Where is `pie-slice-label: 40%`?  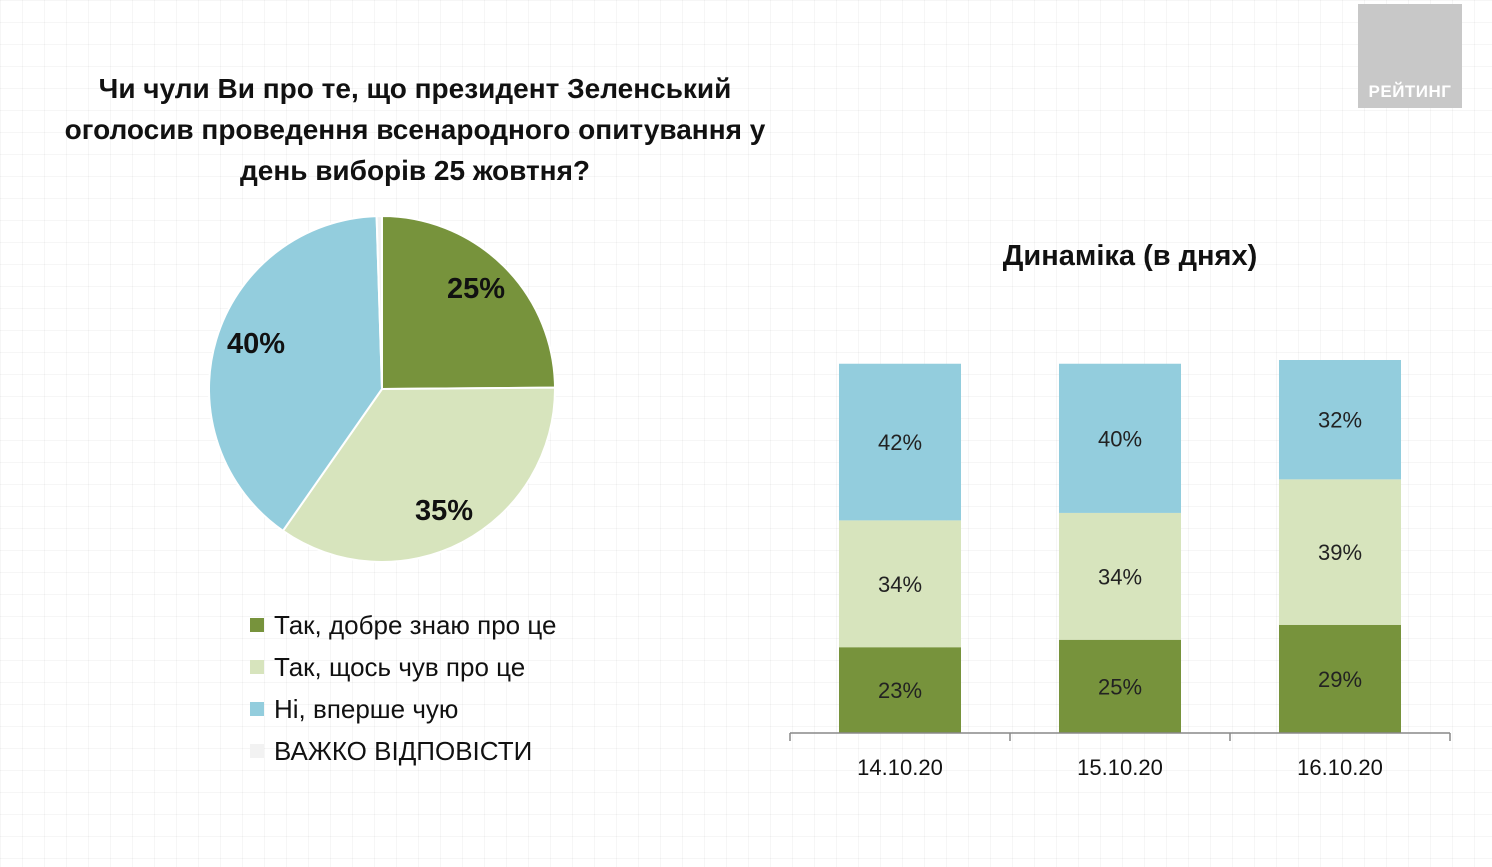
pie-slice-label: 40% is located at coordinates (256, 344).